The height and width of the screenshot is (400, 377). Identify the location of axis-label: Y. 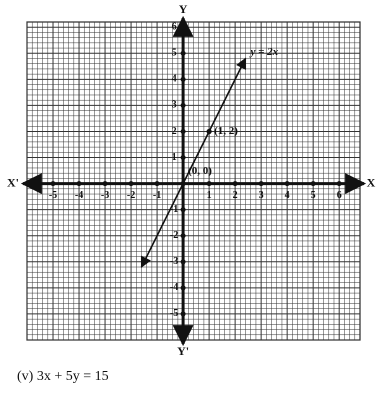
(183, 9).